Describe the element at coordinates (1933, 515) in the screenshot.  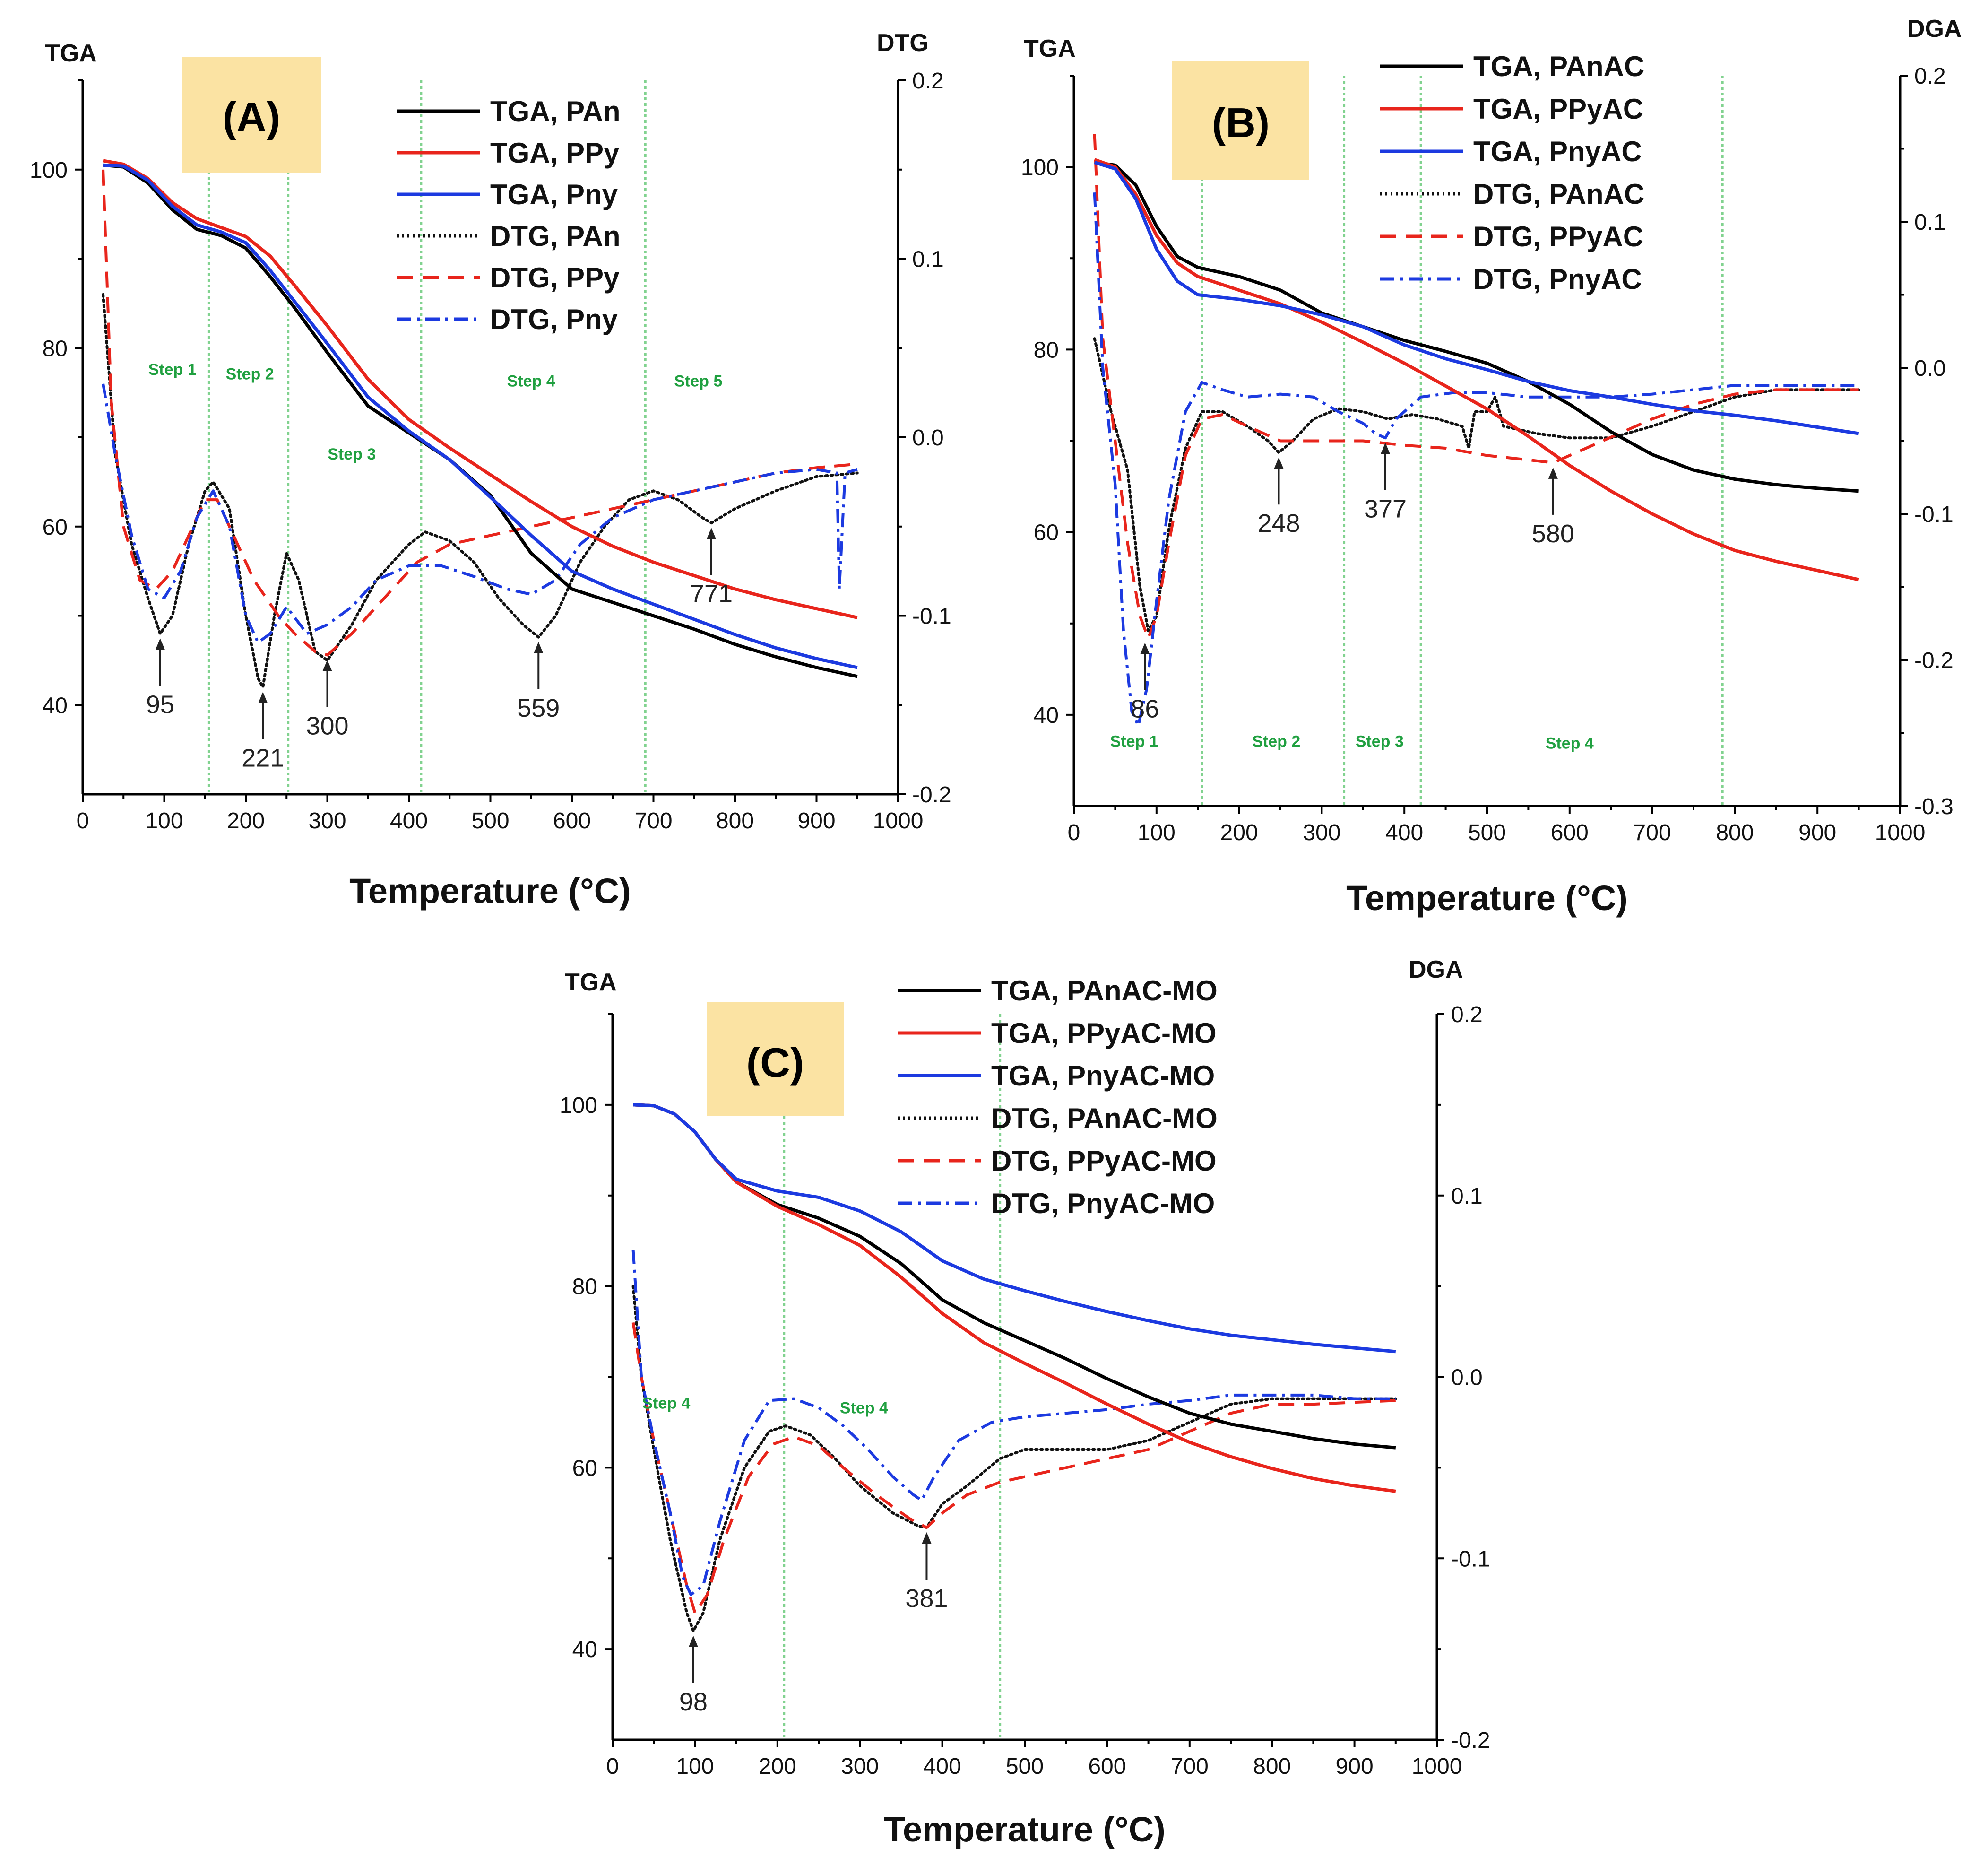
I see `panel-b-right-y-tick-label: -0.1` at that location.